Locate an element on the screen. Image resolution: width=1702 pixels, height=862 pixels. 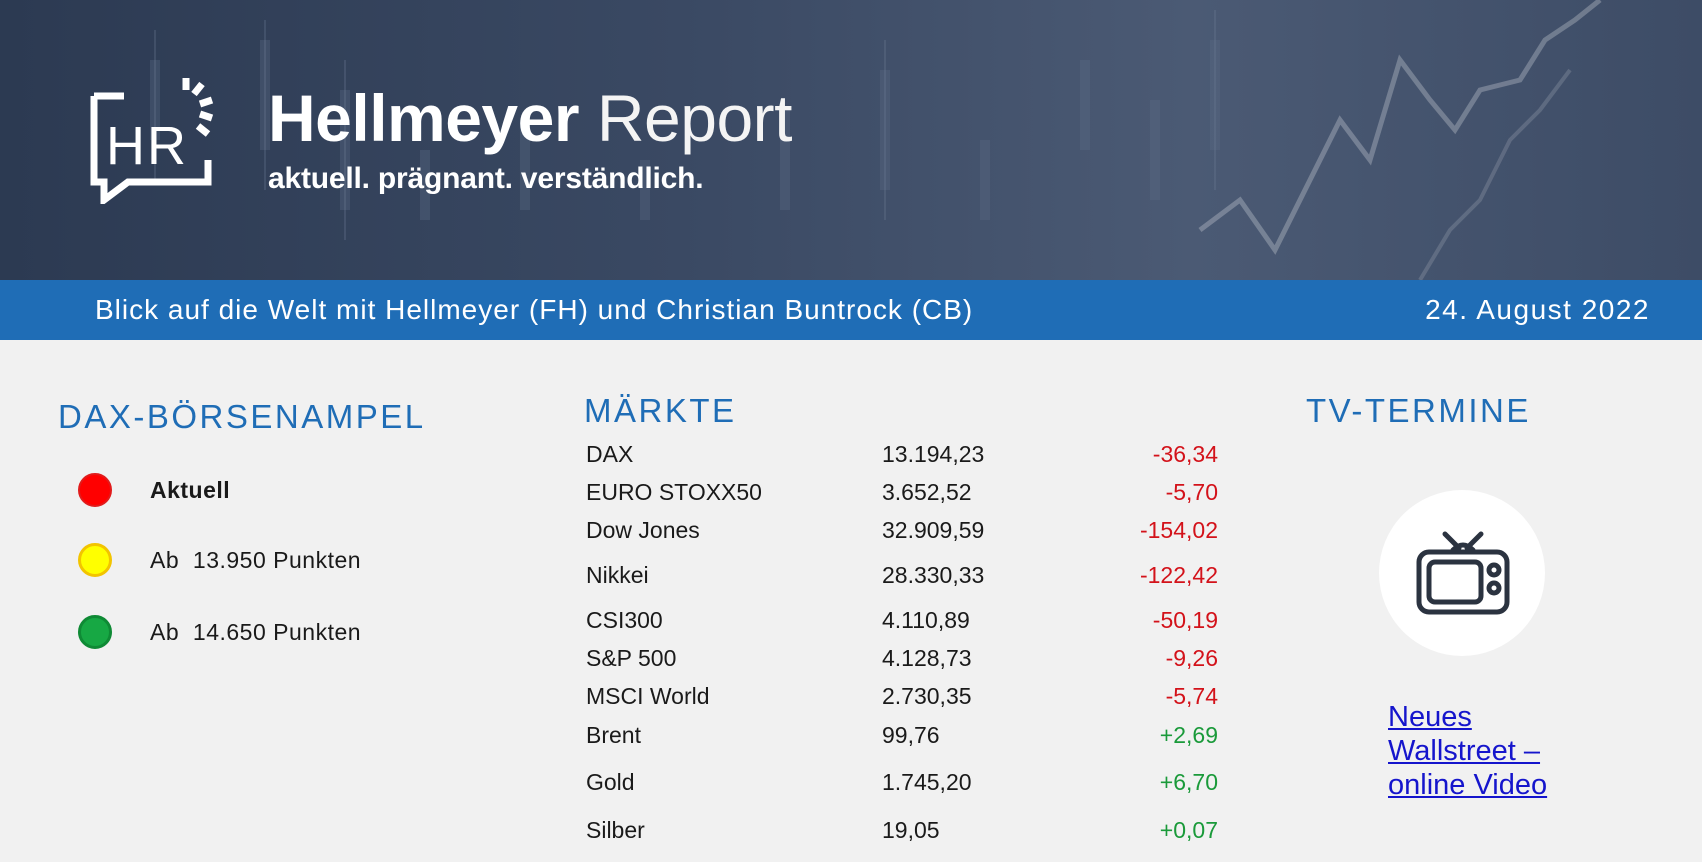
market-change: +0,07 is located at coordinates (1188, 830).